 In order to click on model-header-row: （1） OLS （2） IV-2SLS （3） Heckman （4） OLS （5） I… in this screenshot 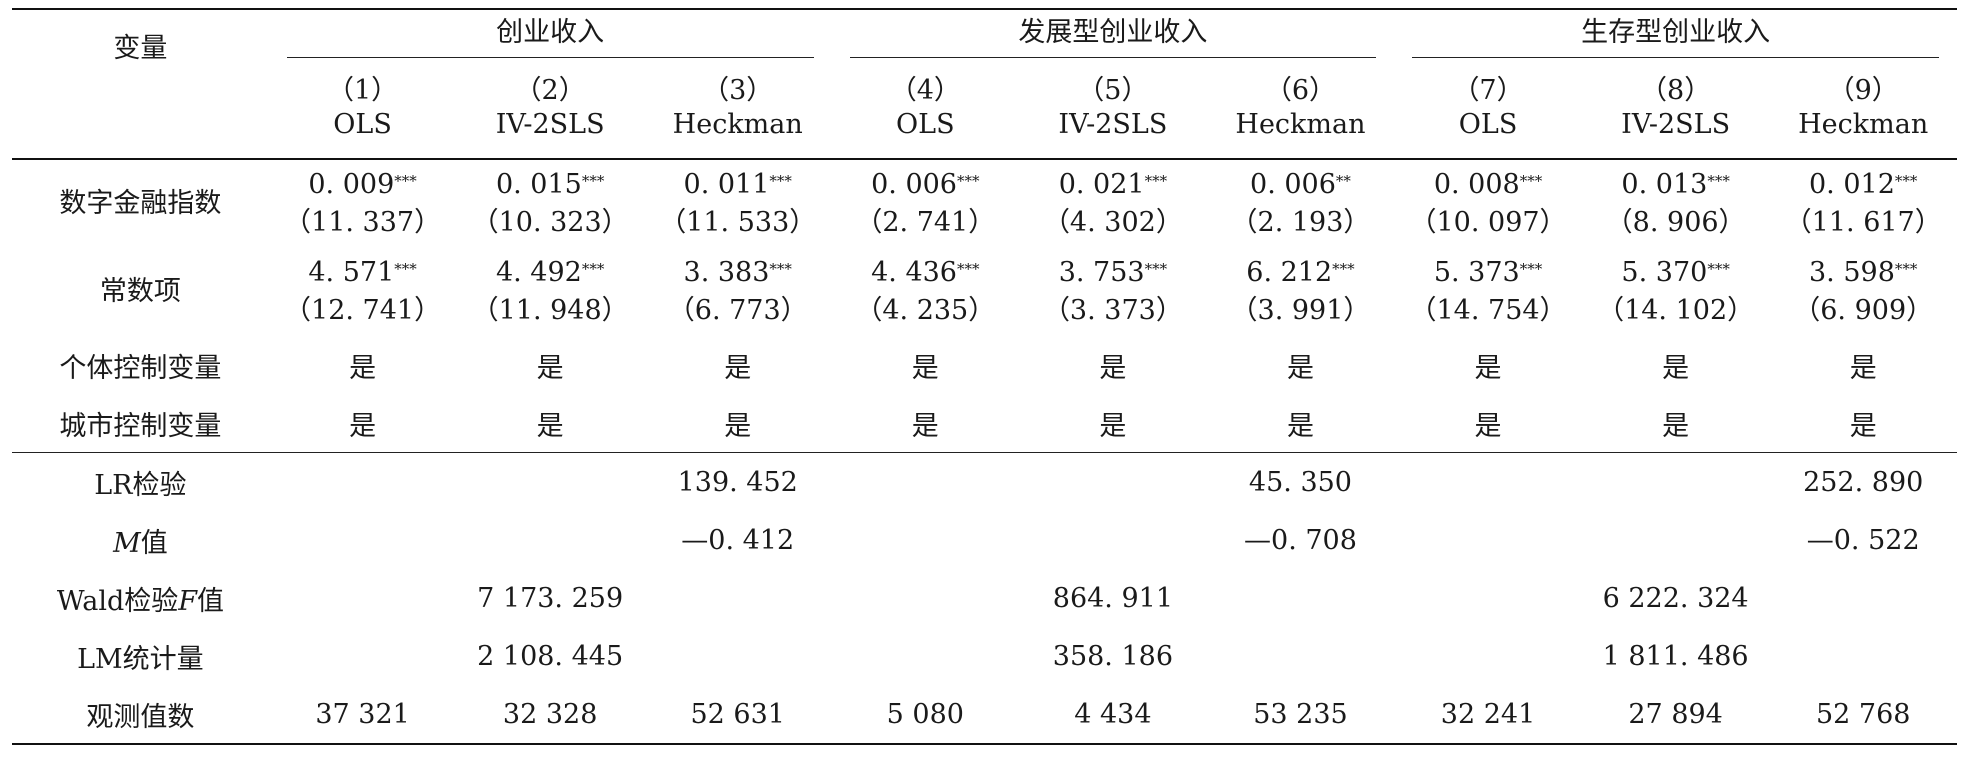, I will do `click(984, 108)`.